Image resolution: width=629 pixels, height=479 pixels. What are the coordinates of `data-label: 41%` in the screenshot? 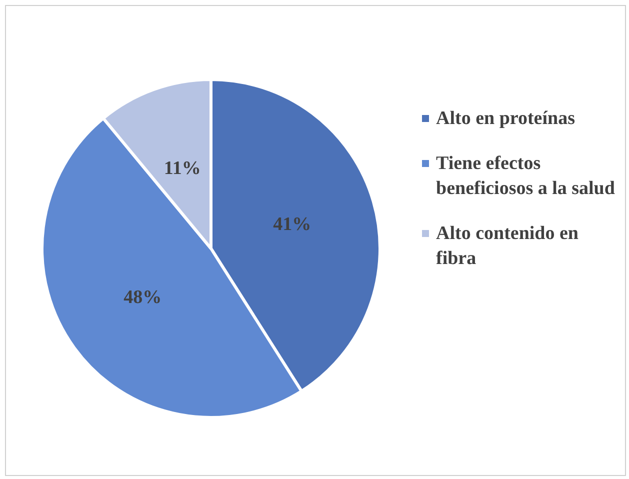 It's located at (292, 224).